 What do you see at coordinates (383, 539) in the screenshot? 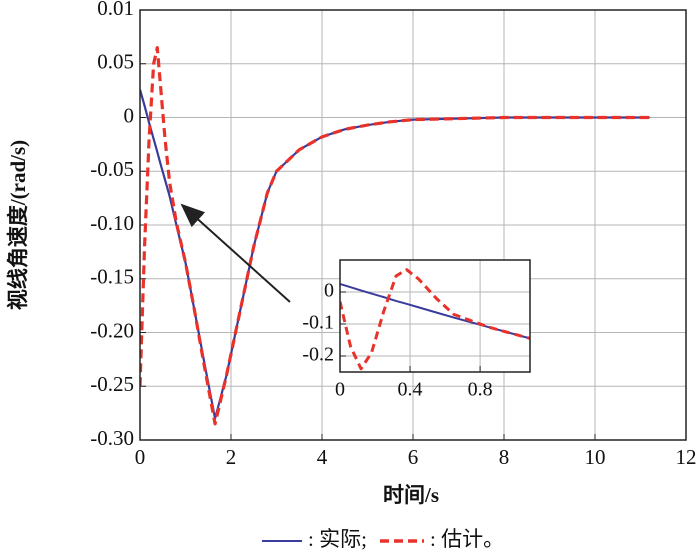
I see `legend: : 实际; : 估计。` at bounding box center [383, 539].